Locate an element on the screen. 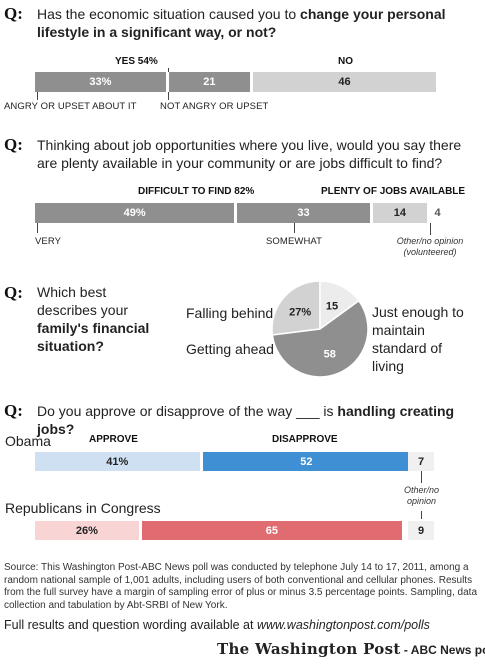 Image resolution: width=485 pixels, height=664 pixels. q1-label-angry: ANGRY OR UPSET ABOUT IT is located at coordinates (70, 106).